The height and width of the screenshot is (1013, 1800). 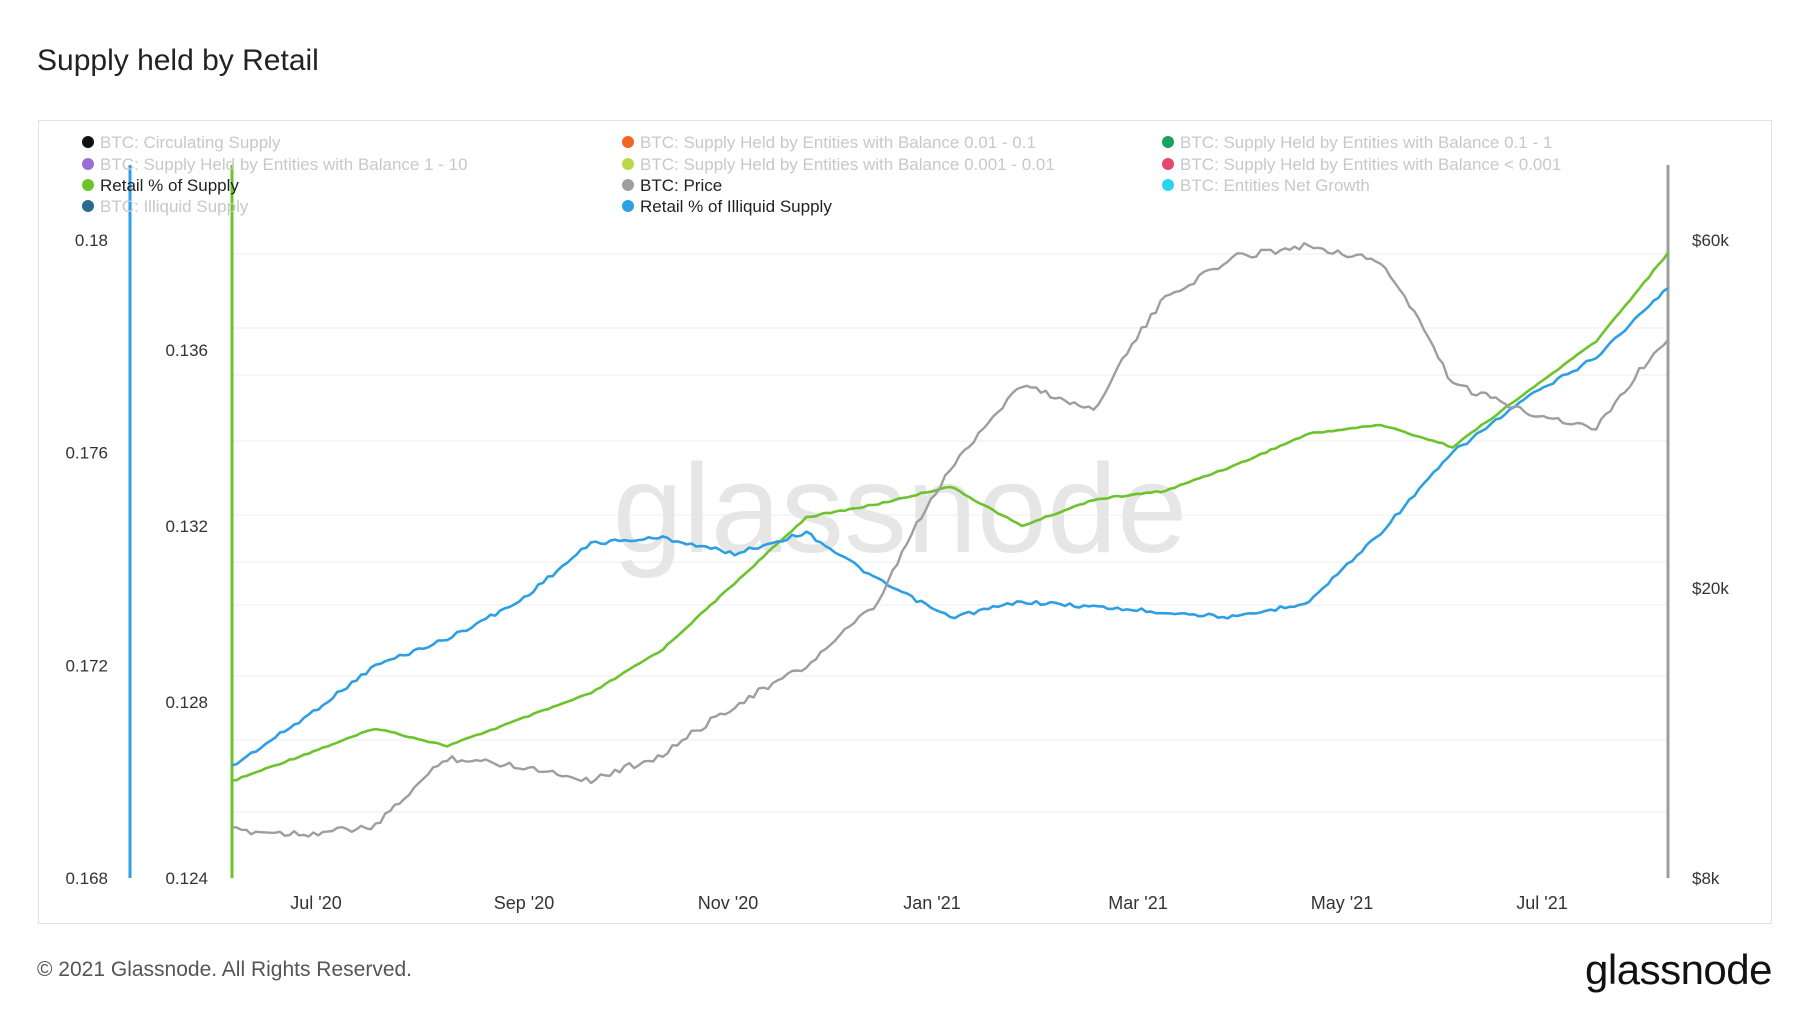 What do you see at coordinates (178, 60) in the screenshot?
I see `chart-title: Supply held by Retail` at bounding box center [178, 60].